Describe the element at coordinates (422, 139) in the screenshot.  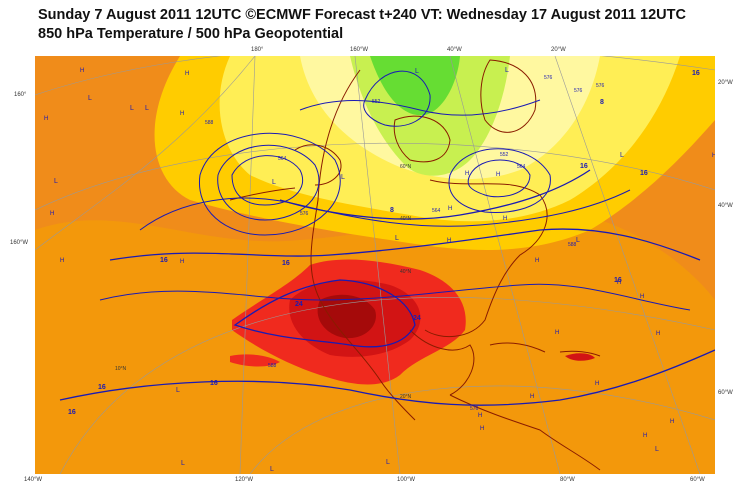
I see `hudson-bay` at that location.